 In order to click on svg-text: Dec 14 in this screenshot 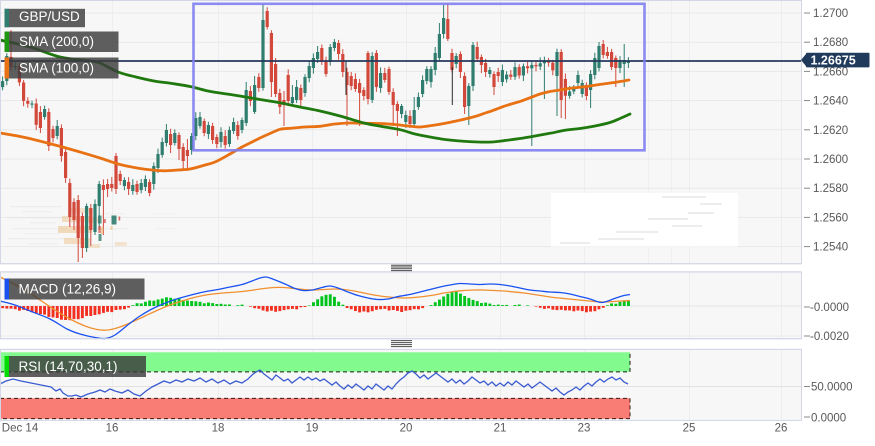, I will do `click(20, 429)`.